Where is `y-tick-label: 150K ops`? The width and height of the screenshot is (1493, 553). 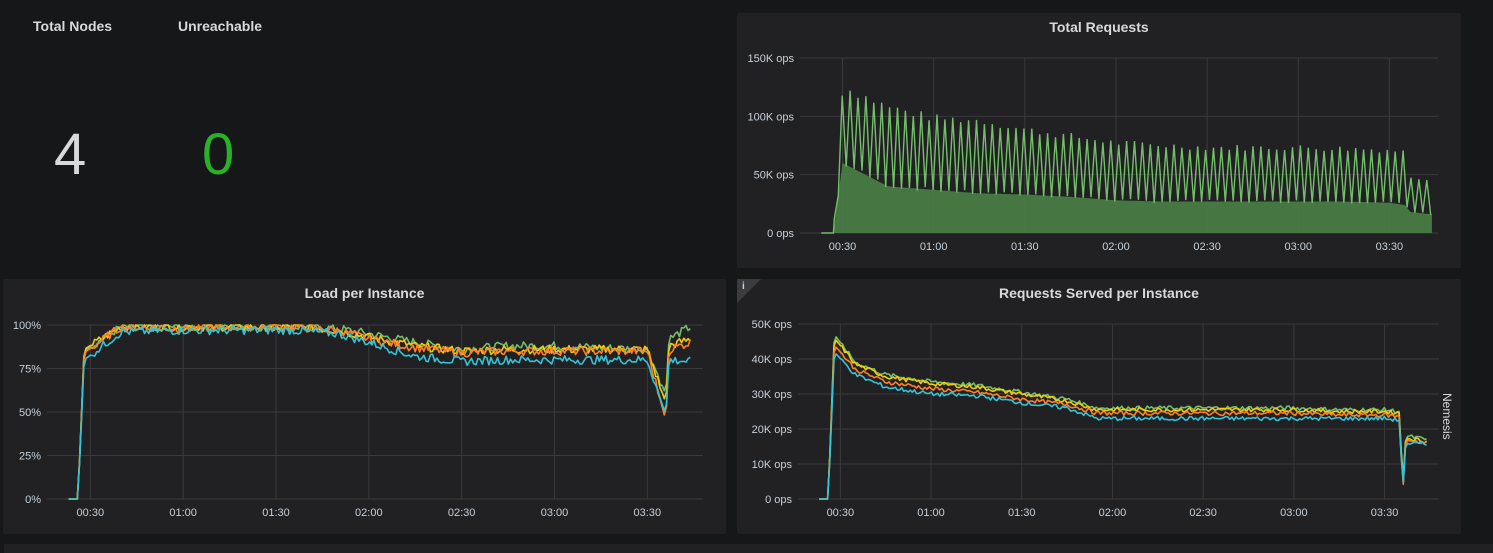 y-tick-label: 150K ops is located at coordinates (771, 59).